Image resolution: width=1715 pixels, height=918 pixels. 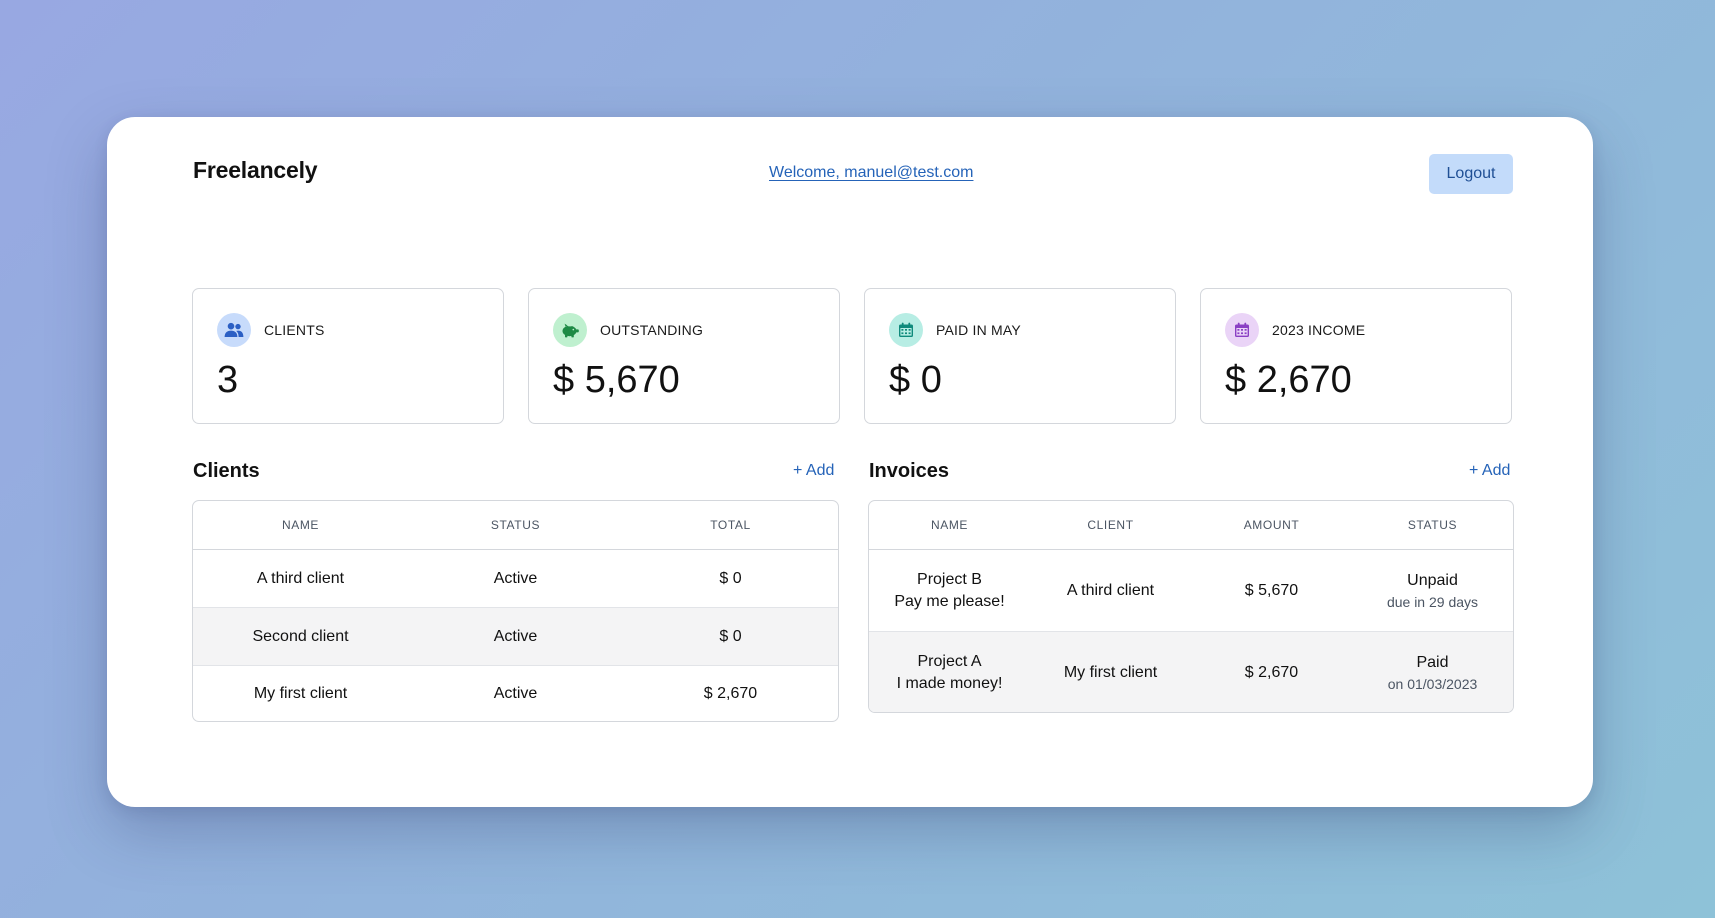 I want to click on invoice-name: Project B, so click(x=949, y=579).